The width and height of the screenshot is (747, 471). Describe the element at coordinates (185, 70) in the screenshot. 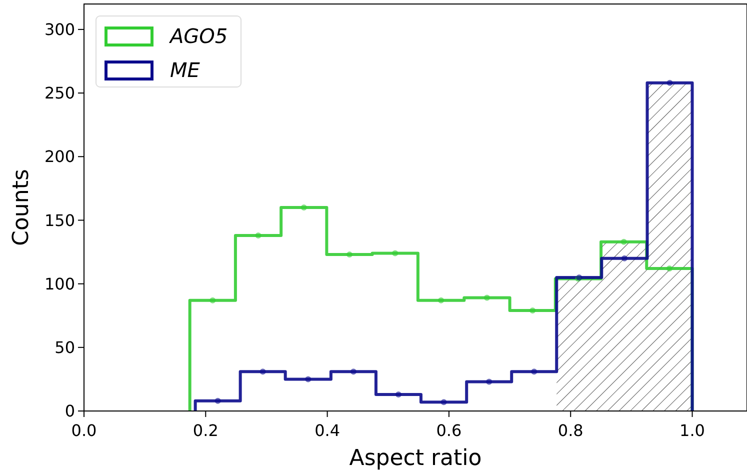

I see `legend-label: ME` at that location.